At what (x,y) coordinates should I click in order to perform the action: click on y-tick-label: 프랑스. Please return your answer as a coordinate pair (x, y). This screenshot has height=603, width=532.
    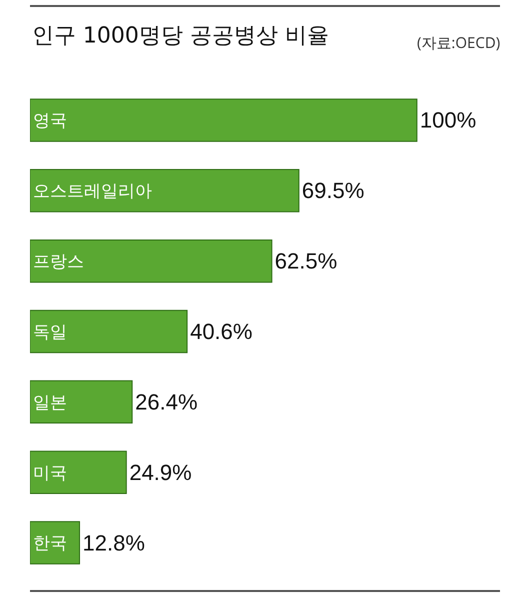
    Looking at the image, I should click on (58, 262).